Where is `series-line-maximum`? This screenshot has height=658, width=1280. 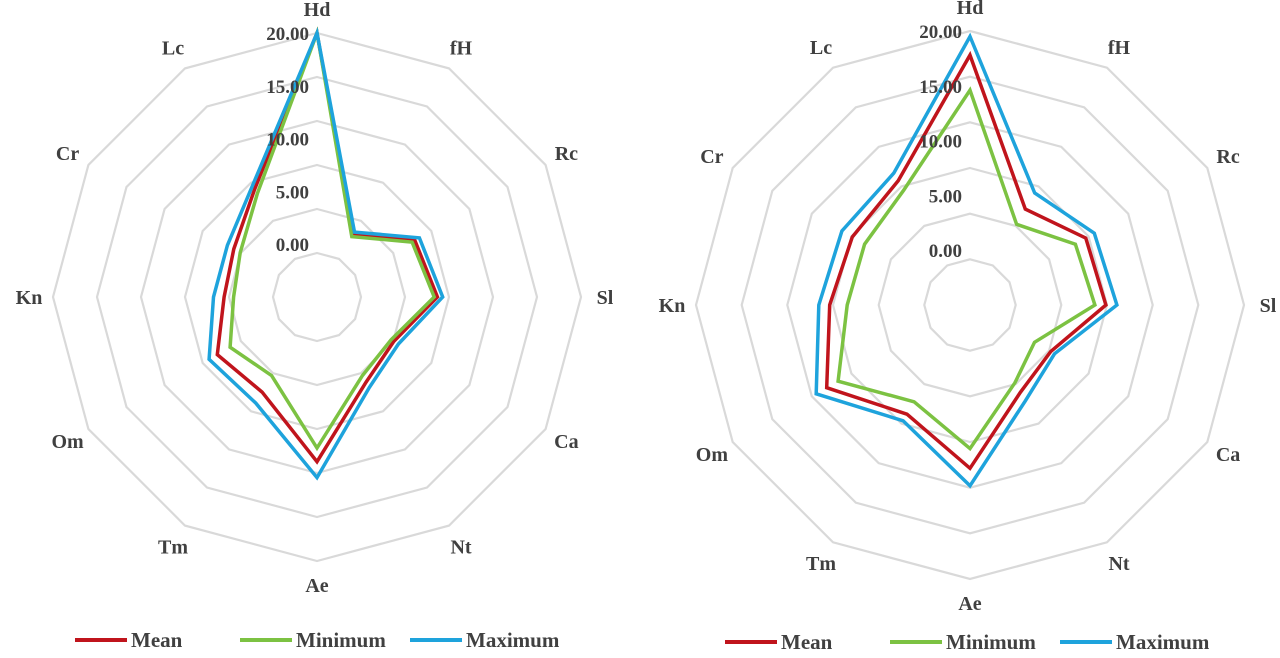
series-line-maximum is located at coordinates (326, 253).